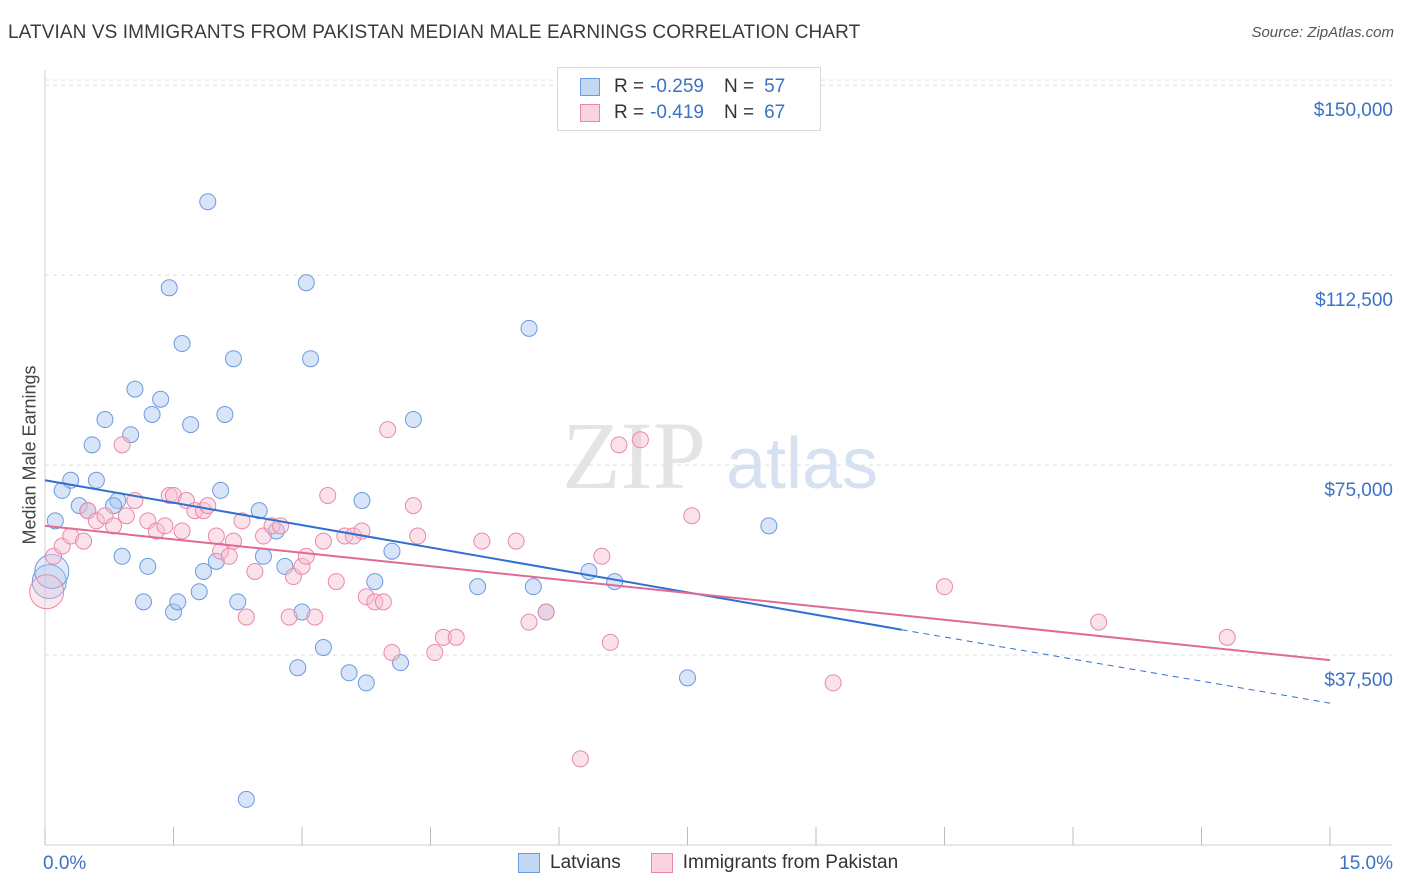 This screenshot has width=1406, height=892. Describe the element at coordinates (774, 863) in the screenshot. I see `legend-item-pakistan: Immigrants from Pakistan` at that location.